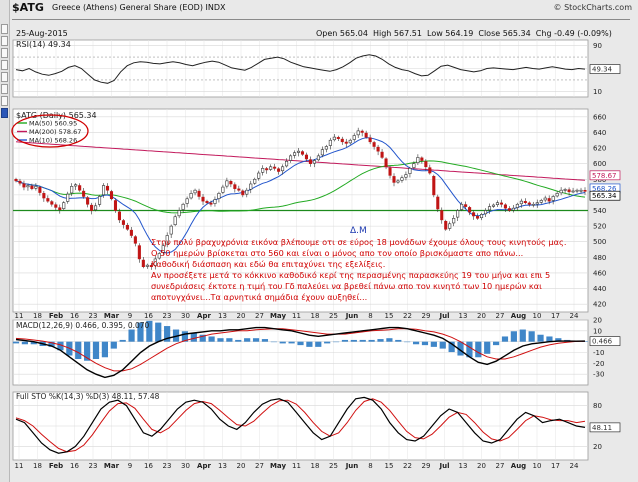 The image size is (638, 482). Describe the element at coordinates (444, 466) in the screenshot. I see `sto-x-tick-label: Jul` at that location.